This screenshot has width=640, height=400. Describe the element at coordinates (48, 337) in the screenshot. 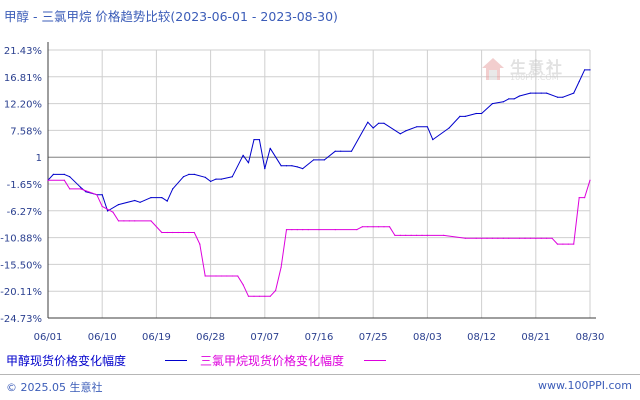

I see `x-tick-label: 06/01` at that location.